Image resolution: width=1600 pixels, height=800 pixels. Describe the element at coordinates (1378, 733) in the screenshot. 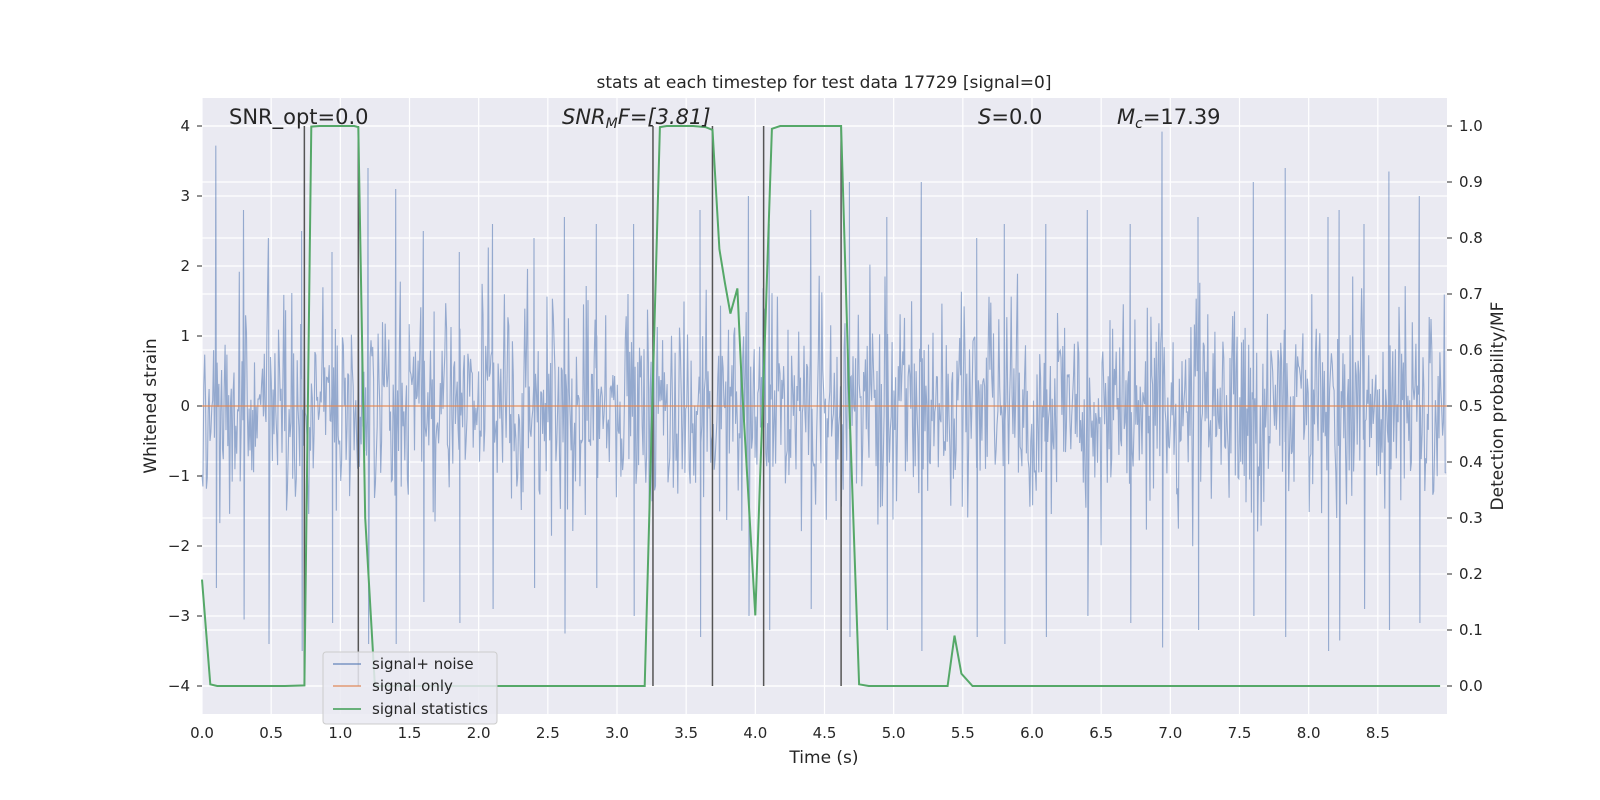

I see `x-tick-label: 8.5` at that location.